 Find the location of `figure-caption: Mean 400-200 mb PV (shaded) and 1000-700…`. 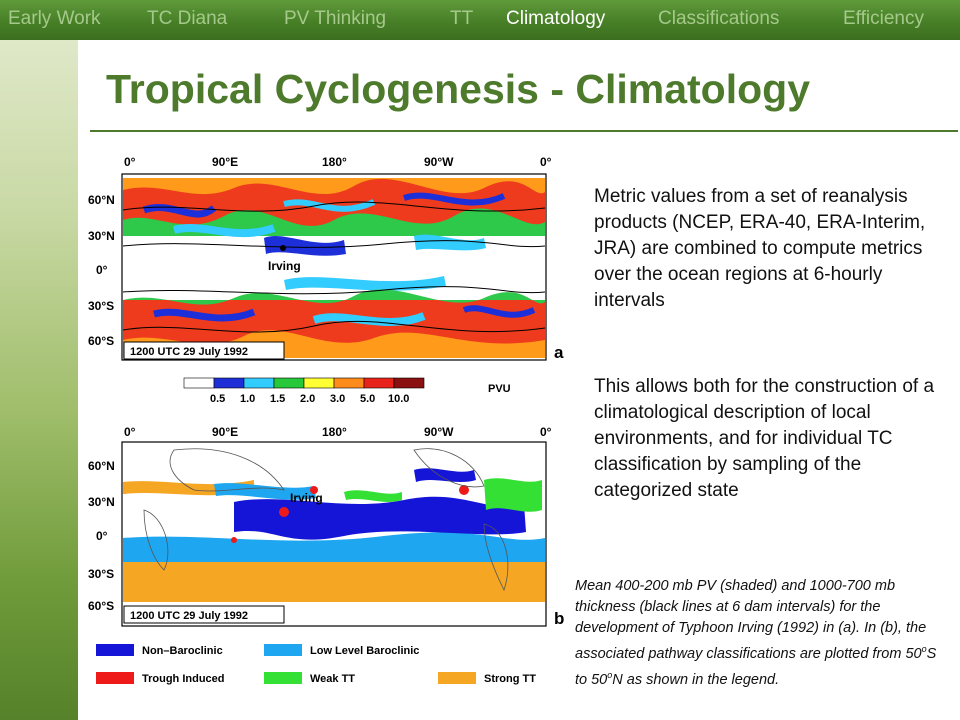

figure-caption: Mean 400-200 mb PV (shaded) and 1000-700… is located at coordinates (761, 633).